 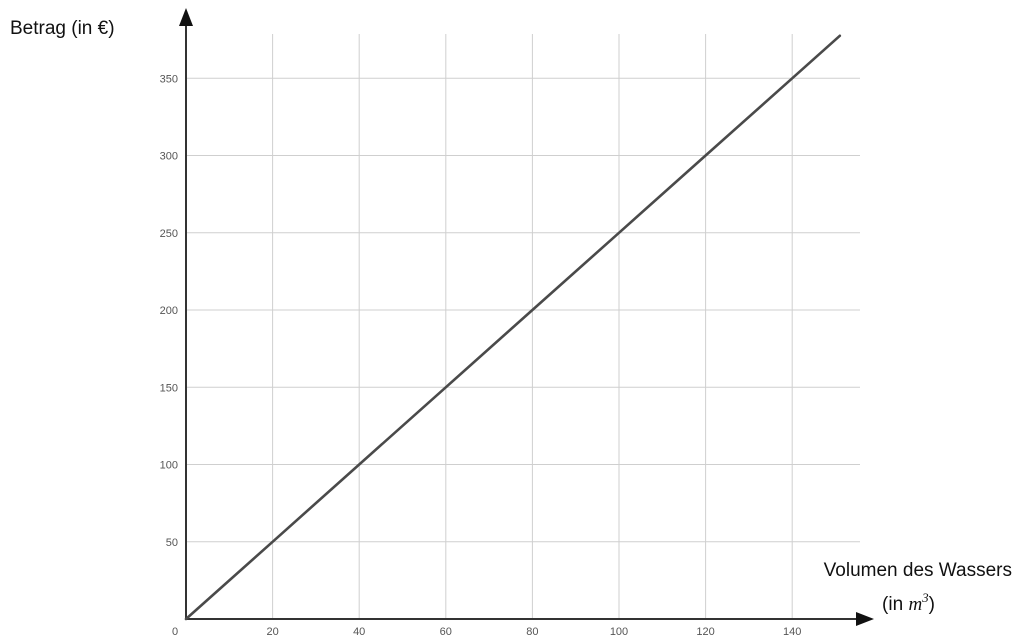 What do you see at coordinates (169, 157) in the screenshot?
I see `y-tick-label: 300` at bounding box center [169, 157].